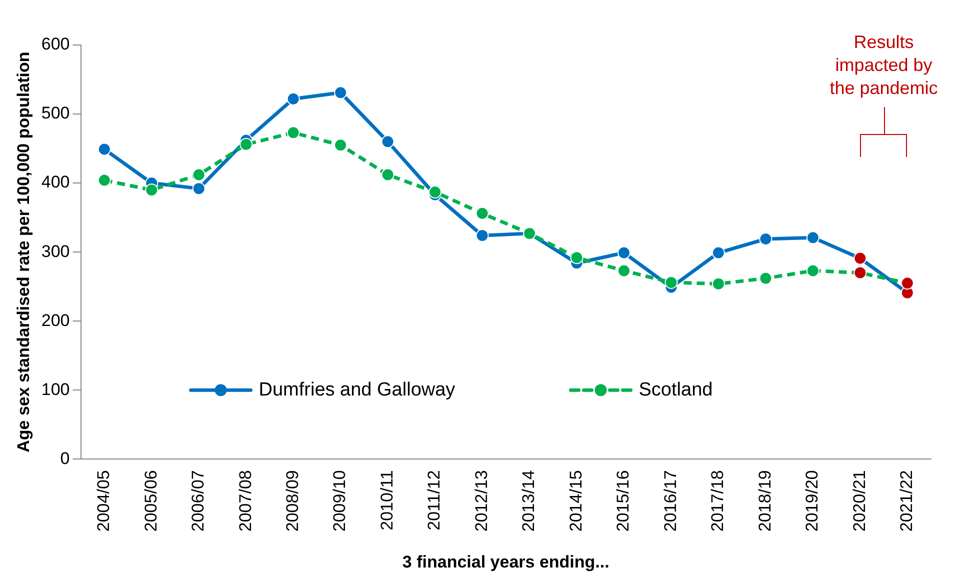 This screenshot has height=587, width=966. I want to click on legend-label: Scotland, so click(675, 389).